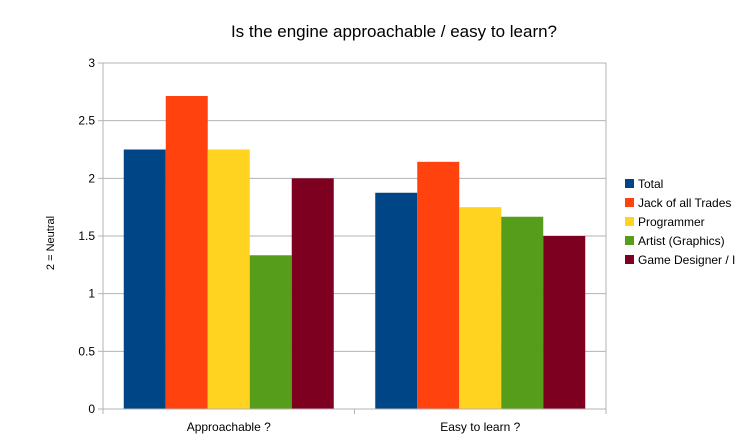 This screenshot has width=743, height=440. What do you see at coordinates (86, 121) in the screenshot?
I see `y-tick-label: 2.5` at bounding box center [86, 121].